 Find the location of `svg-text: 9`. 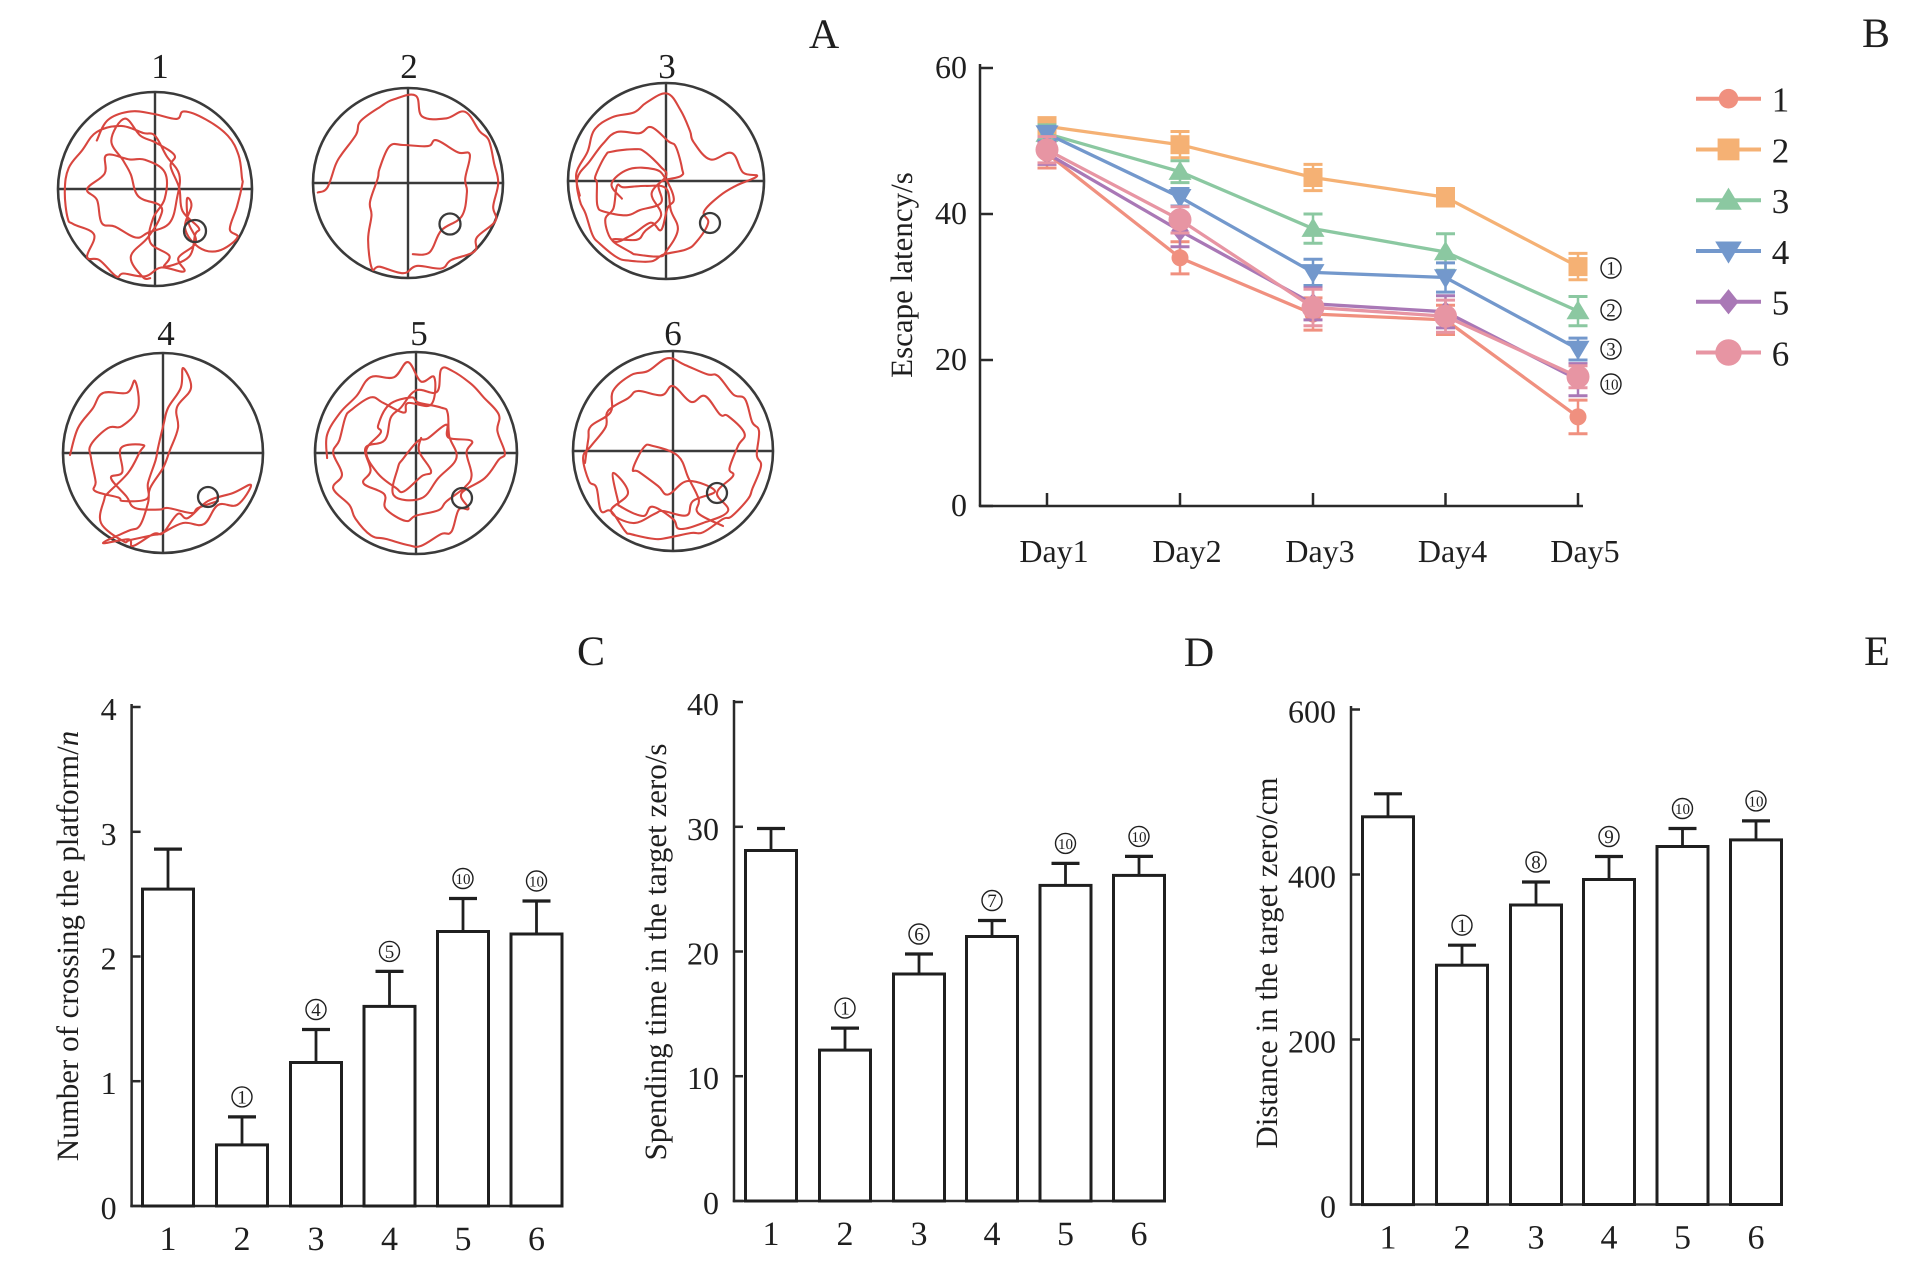

svg-text: 9 is located at coordinates (1609, 837).